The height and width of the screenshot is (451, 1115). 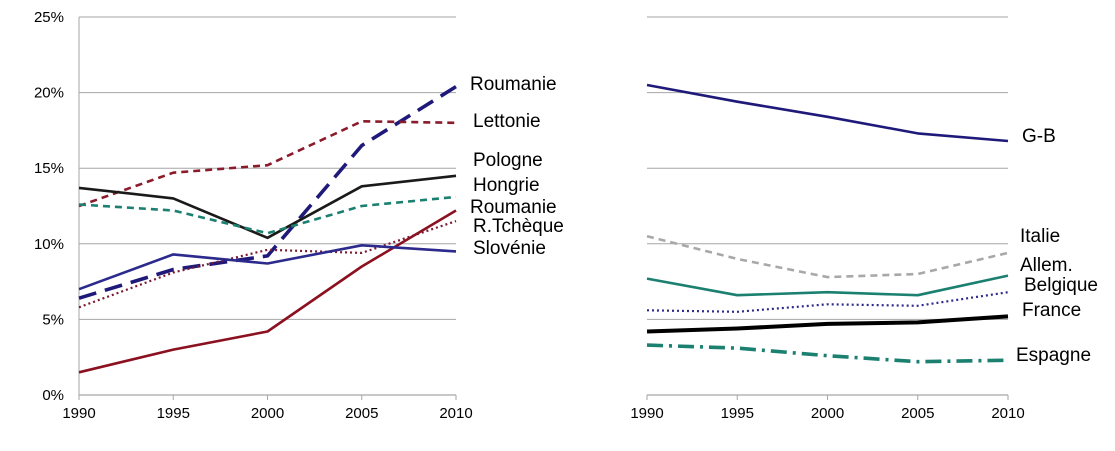 What do you see at coordinates (1046, 265) in the screenshot?
I see `series-label-allem: Allem.` at bounding box center [1046, 265].